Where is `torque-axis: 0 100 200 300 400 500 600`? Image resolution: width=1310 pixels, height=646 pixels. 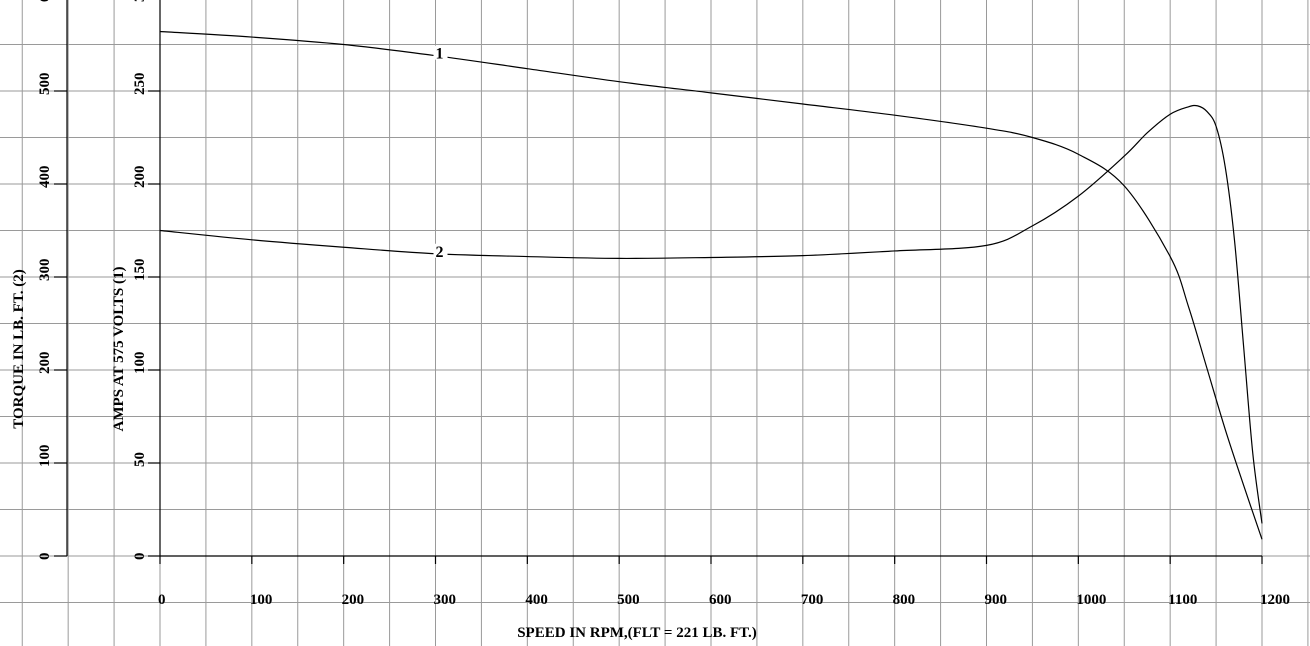
torque-axis: 0 100 200 300 400 500 600 is located at coordinates (52, 280).